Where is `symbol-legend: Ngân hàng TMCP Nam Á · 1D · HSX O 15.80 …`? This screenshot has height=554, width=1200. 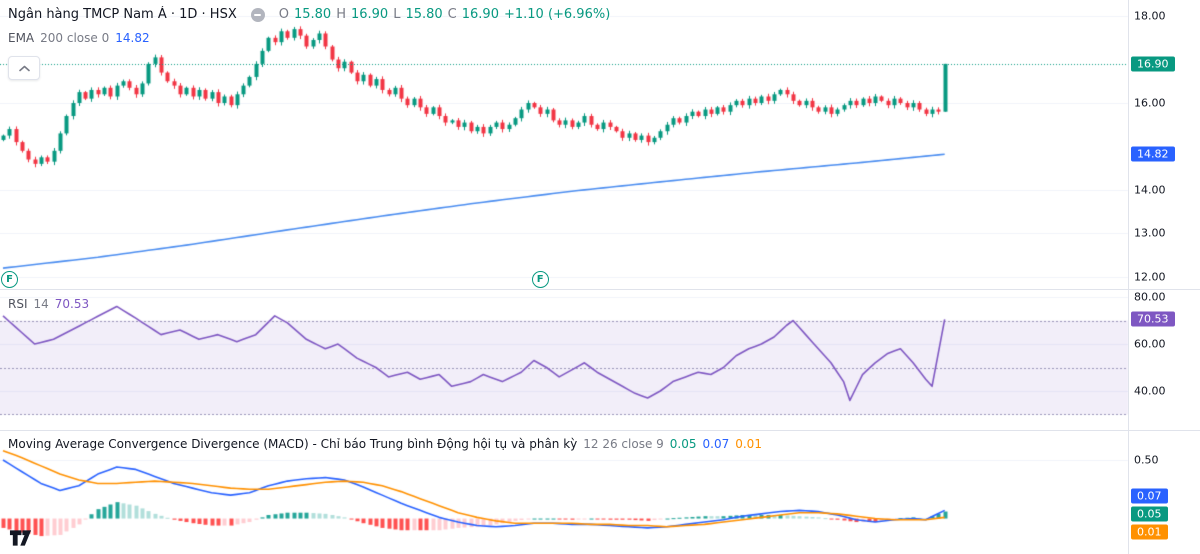
symbol-legend: Ngân hàng TMCP Nam Á · 1D · HSX O 15.80 … is located at coordinates (309, 14).